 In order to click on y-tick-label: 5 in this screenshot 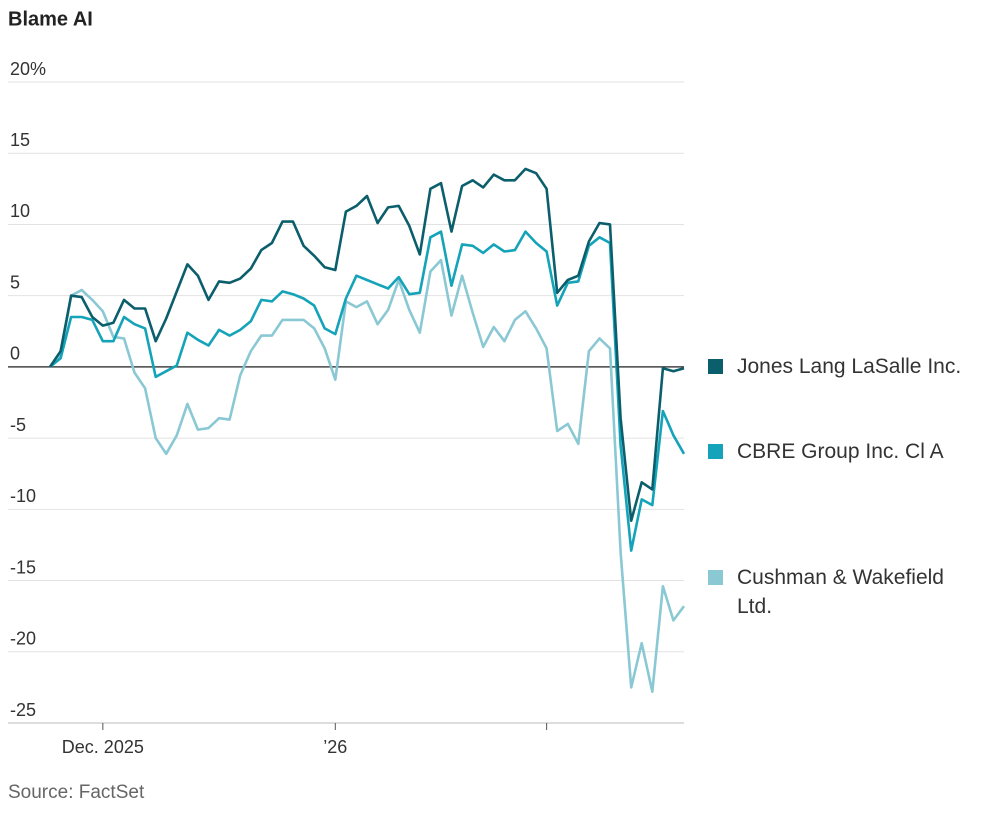, I will do `click(15, 282)`.